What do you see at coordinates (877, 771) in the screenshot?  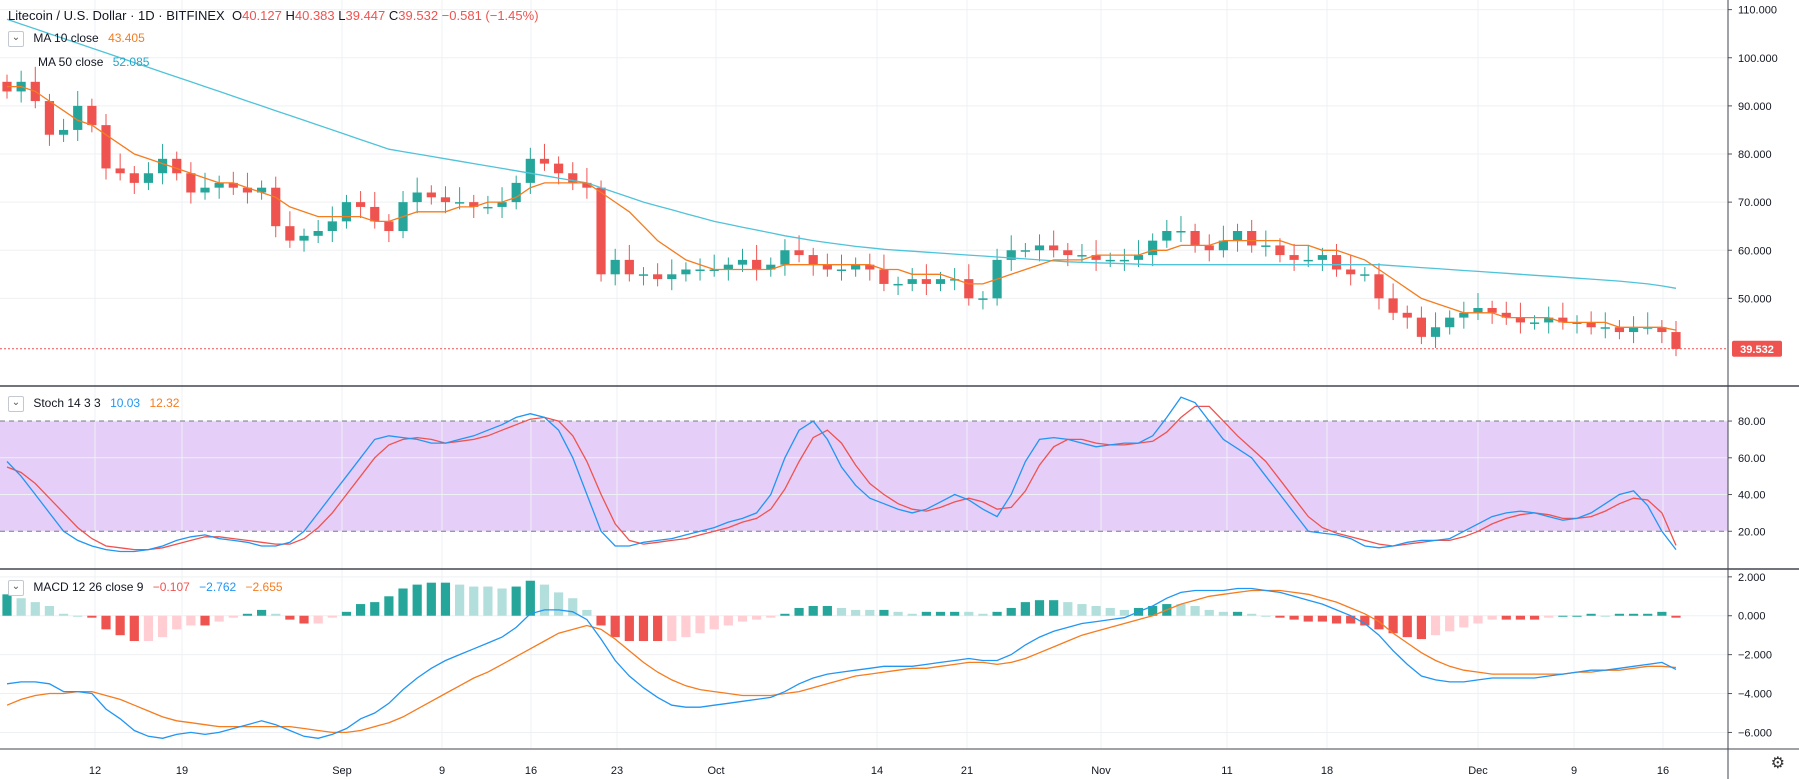 I see `x-tick-label: 14` at bounding box center [877, 771].